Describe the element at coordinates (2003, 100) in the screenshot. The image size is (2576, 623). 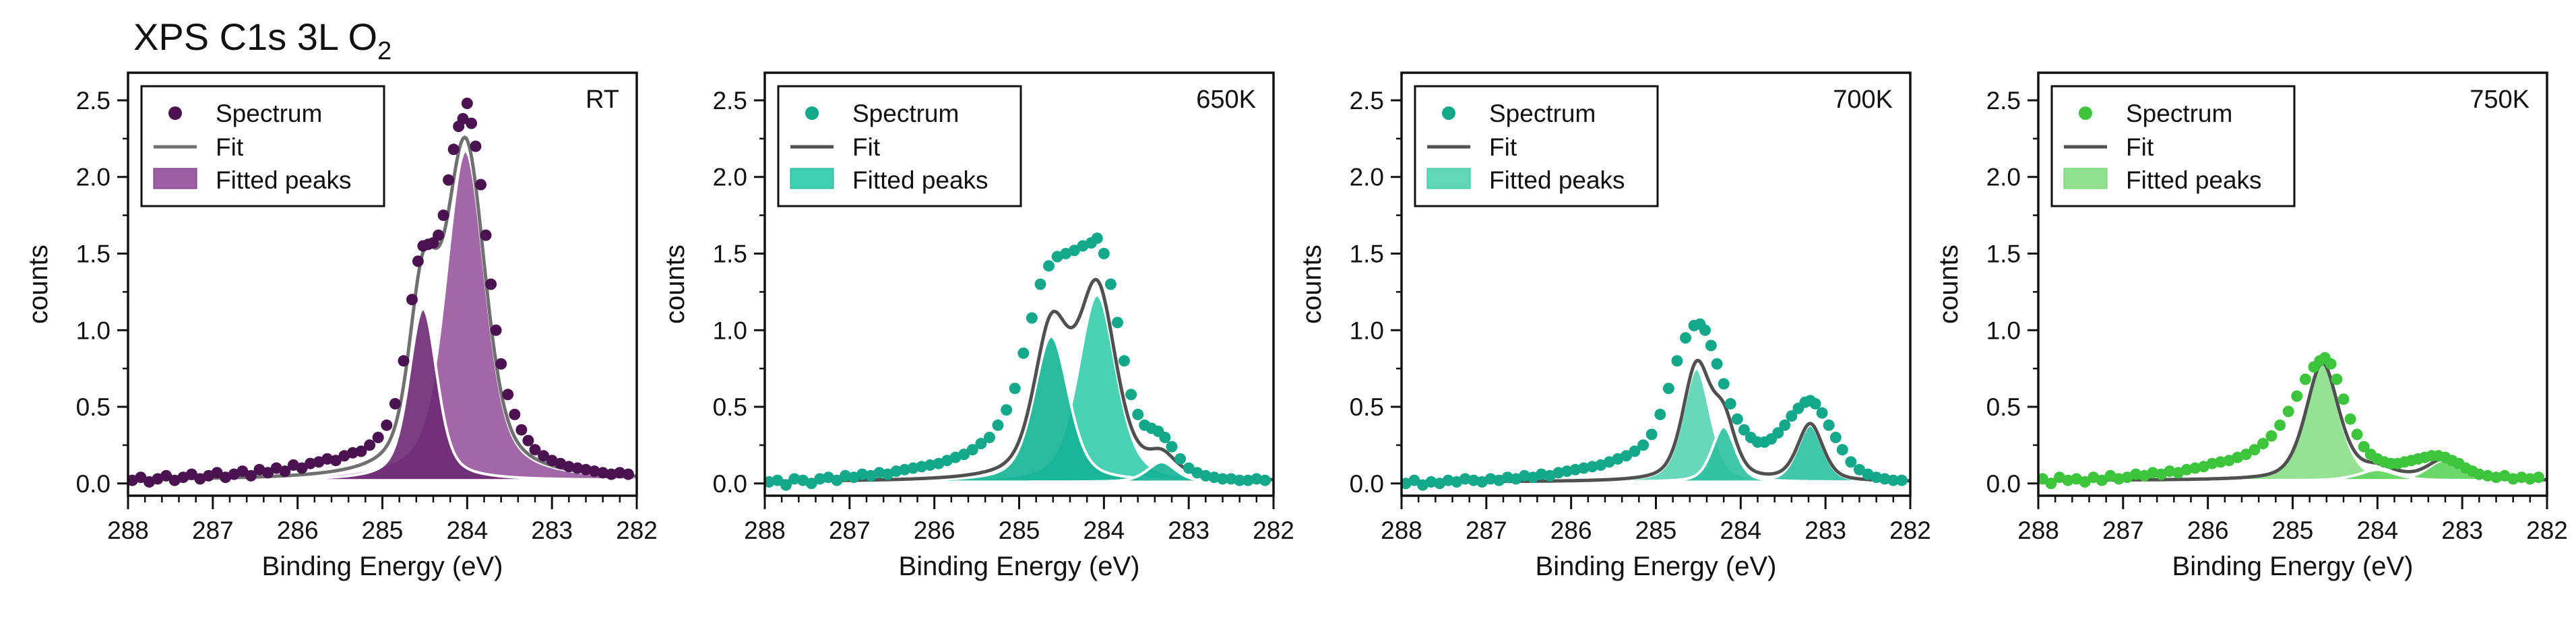
I see `y-tick-label: 2.5` at that location.